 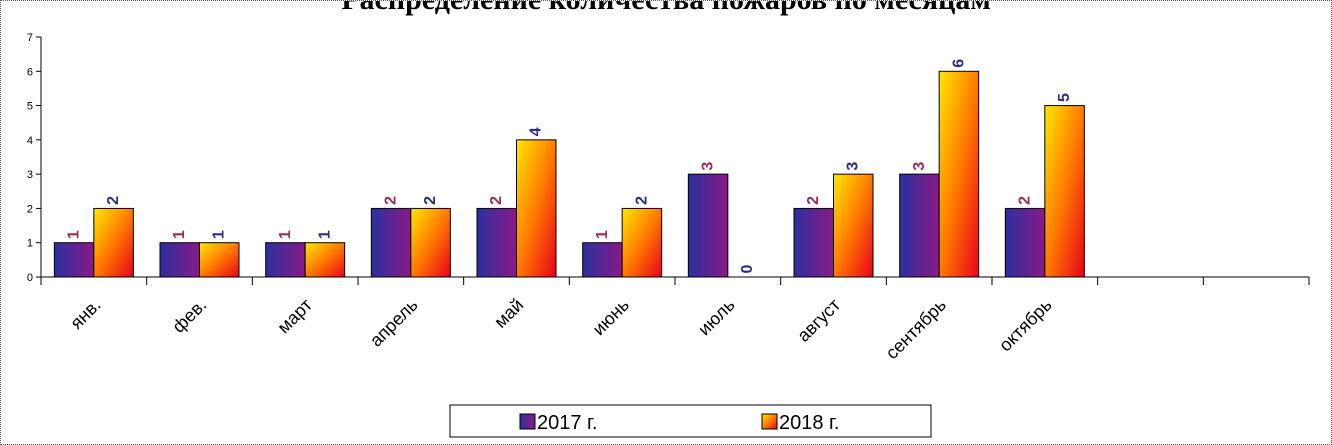 What do you see at coordinates (716, 317) in the screenshot?
I see `x-tick-label: июль` at bounding box center [716, 317].